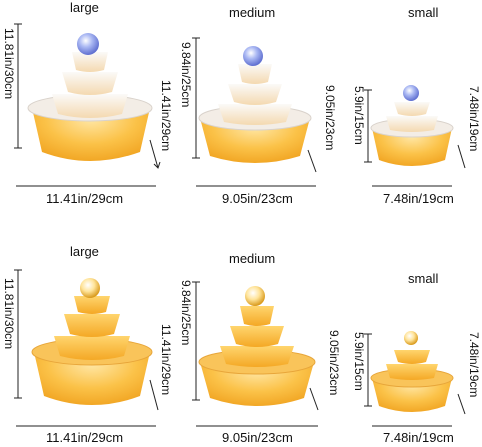  What do you see at coordinates (412, 125) in the screenshot?
I see `top-small-fountain` at bounding box center [412, 125].